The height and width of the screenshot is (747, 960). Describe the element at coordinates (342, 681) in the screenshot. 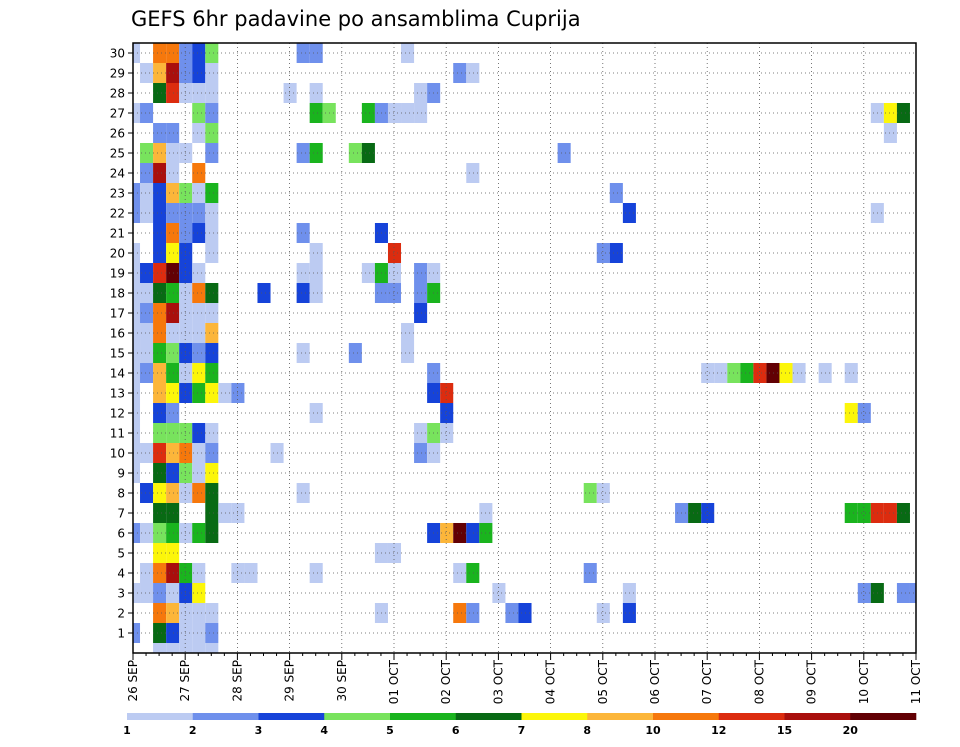

I see `x-tick-label: 30 SEP` at that location.